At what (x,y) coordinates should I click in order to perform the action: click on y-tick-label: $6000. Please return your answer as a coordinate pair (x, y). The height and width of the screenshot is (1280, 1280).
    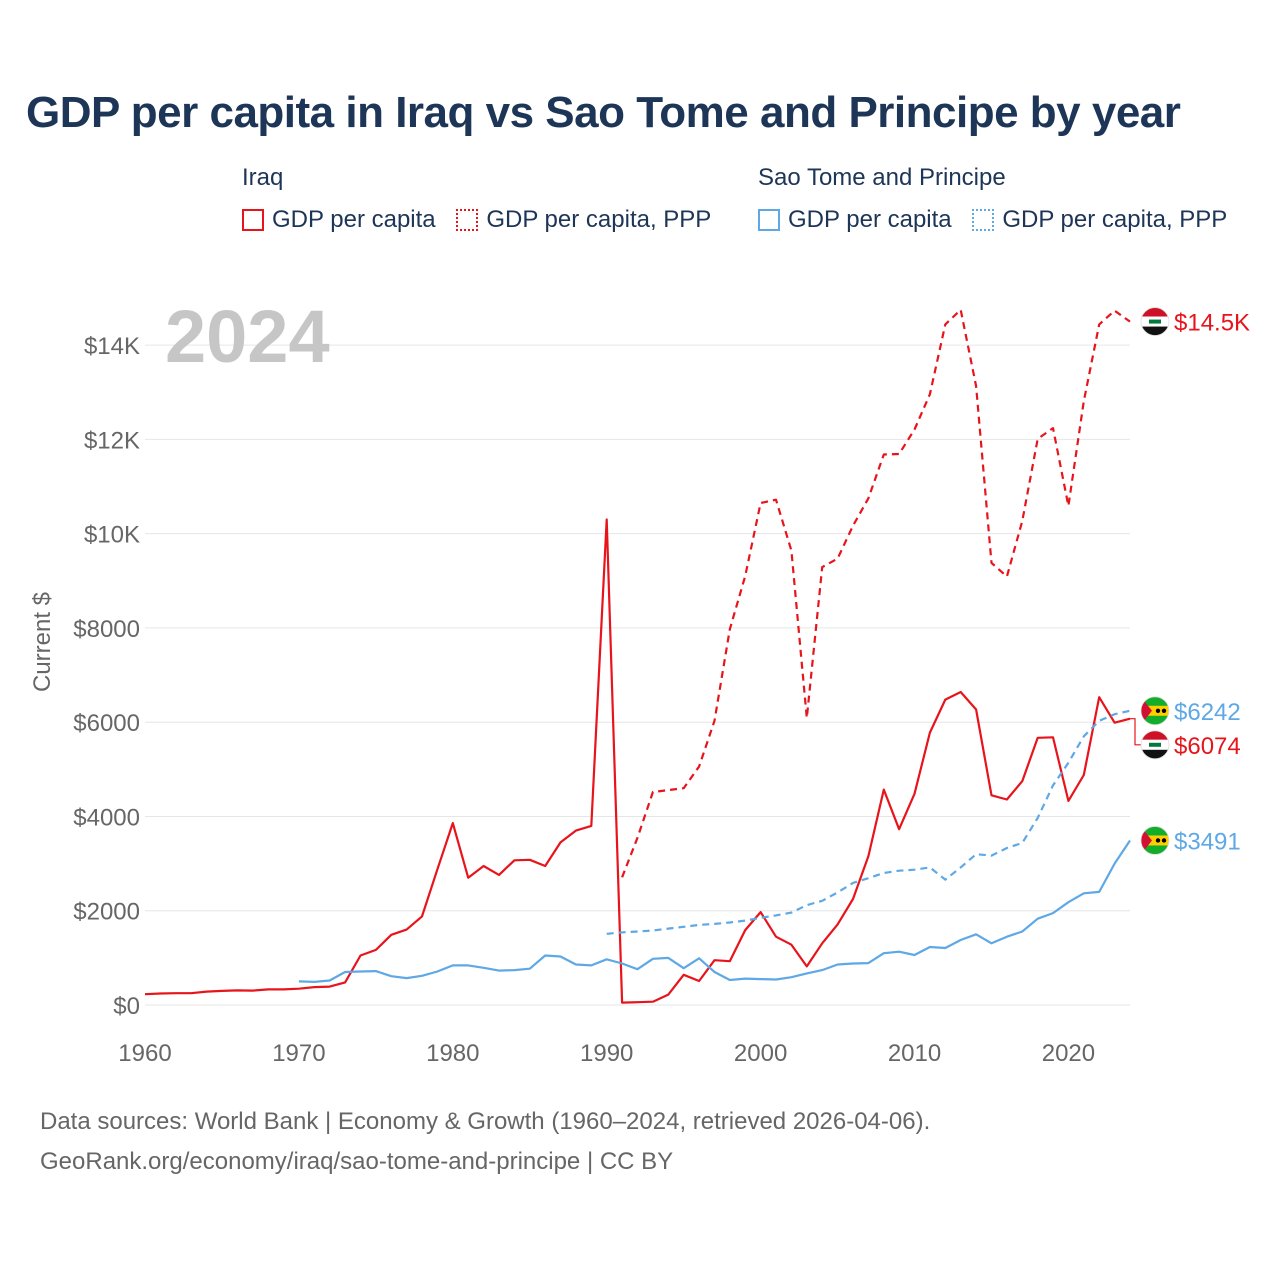
    Looking at the image, I should click on (106, 723).